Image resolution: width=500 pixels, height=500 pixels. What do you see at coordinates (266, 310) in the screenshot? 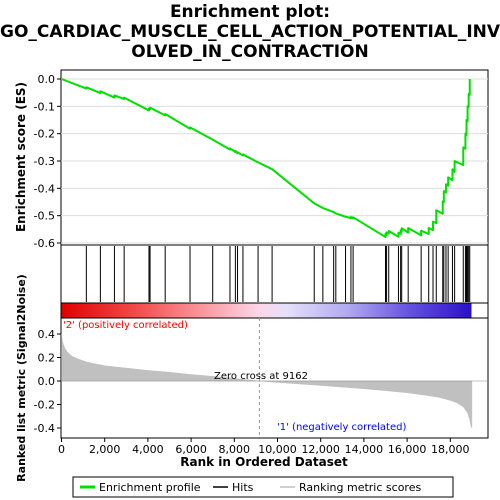
I see `rank-gradient-bar` at bounding box center [266, 310].